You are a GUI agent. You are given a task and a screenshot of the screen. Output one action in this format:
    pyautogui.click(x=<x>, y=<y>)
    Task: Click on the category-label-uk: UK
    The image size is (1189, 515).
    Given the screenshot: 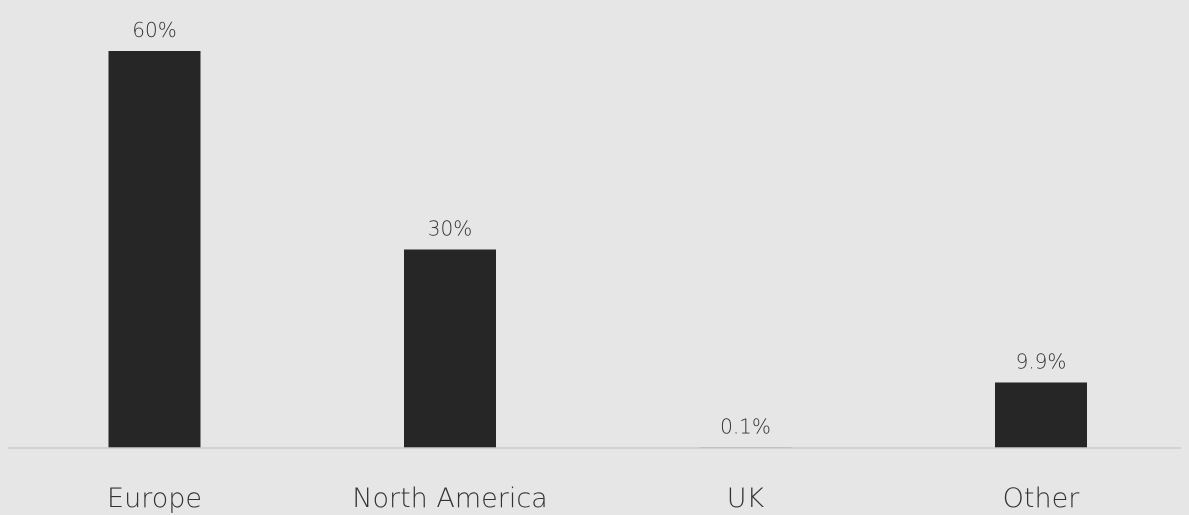 What is the action you would take?
    pyautogui.click(x=746, y=498)
    